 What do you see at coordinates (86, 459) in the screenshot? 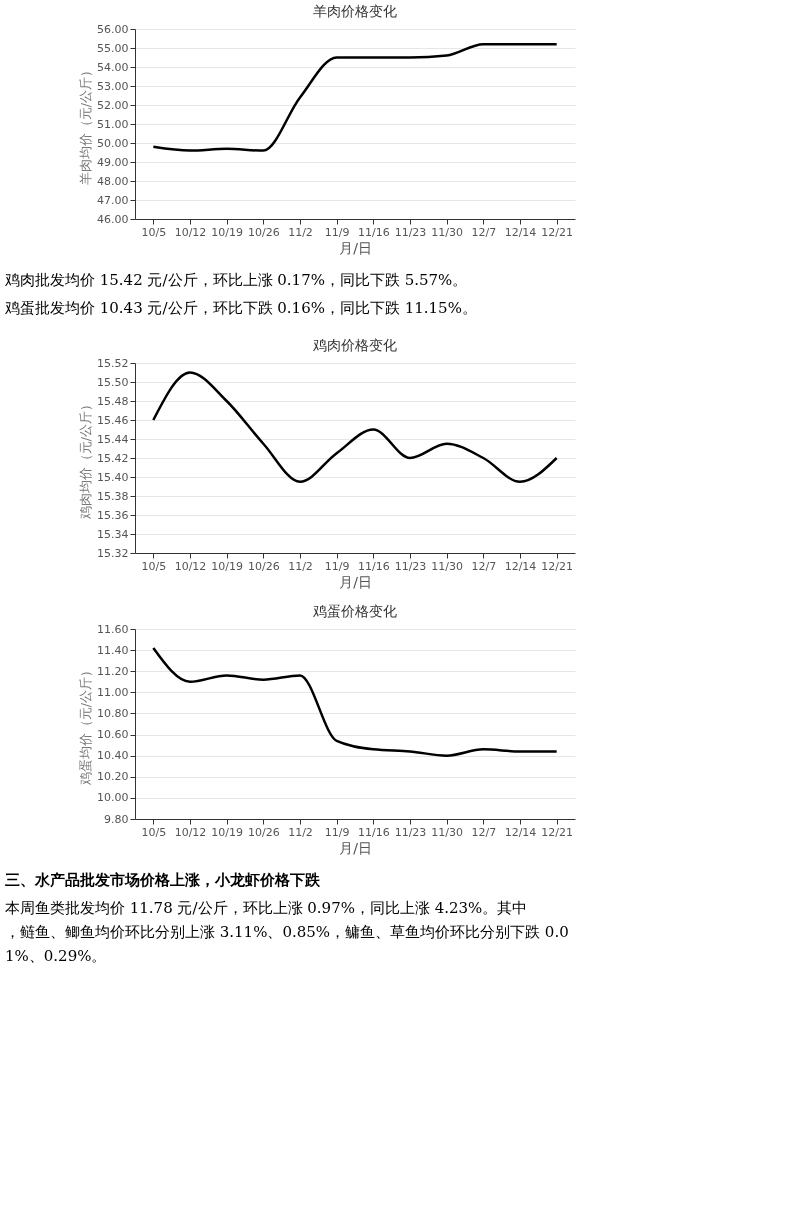
I see `y-axis-title: 鸡肉均价（元/公斤）` at bounding box center [86, 459].